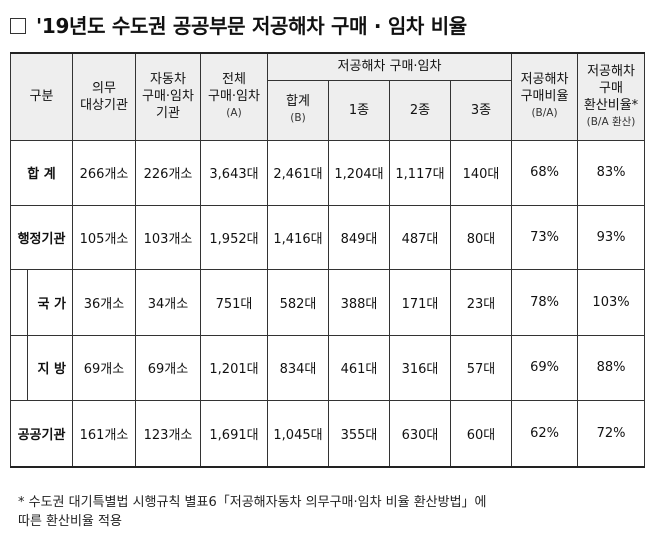  I want to click on header-type1: 1종, so click(359, 110).